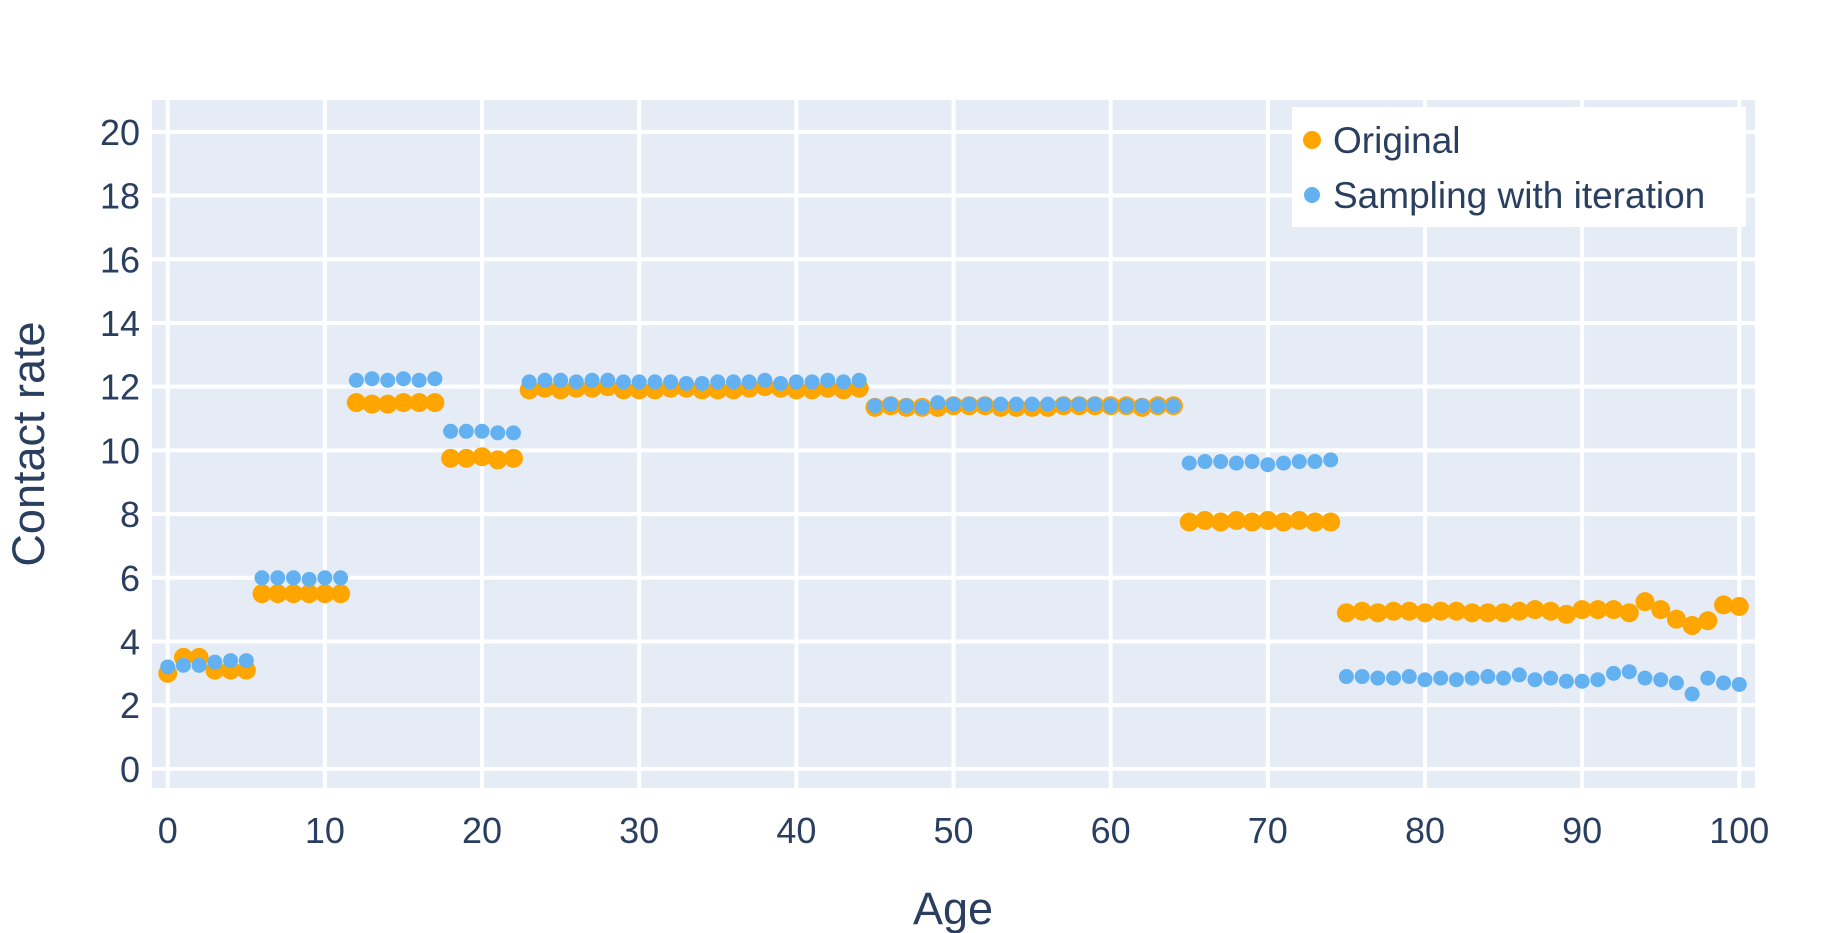 Image resolution: width=1832 pixels, height=933 pixels. What do you see at coordinates (1312, 140) in the screenshot?
I see `legend-marker-original` at bounding box center [1312, 140].